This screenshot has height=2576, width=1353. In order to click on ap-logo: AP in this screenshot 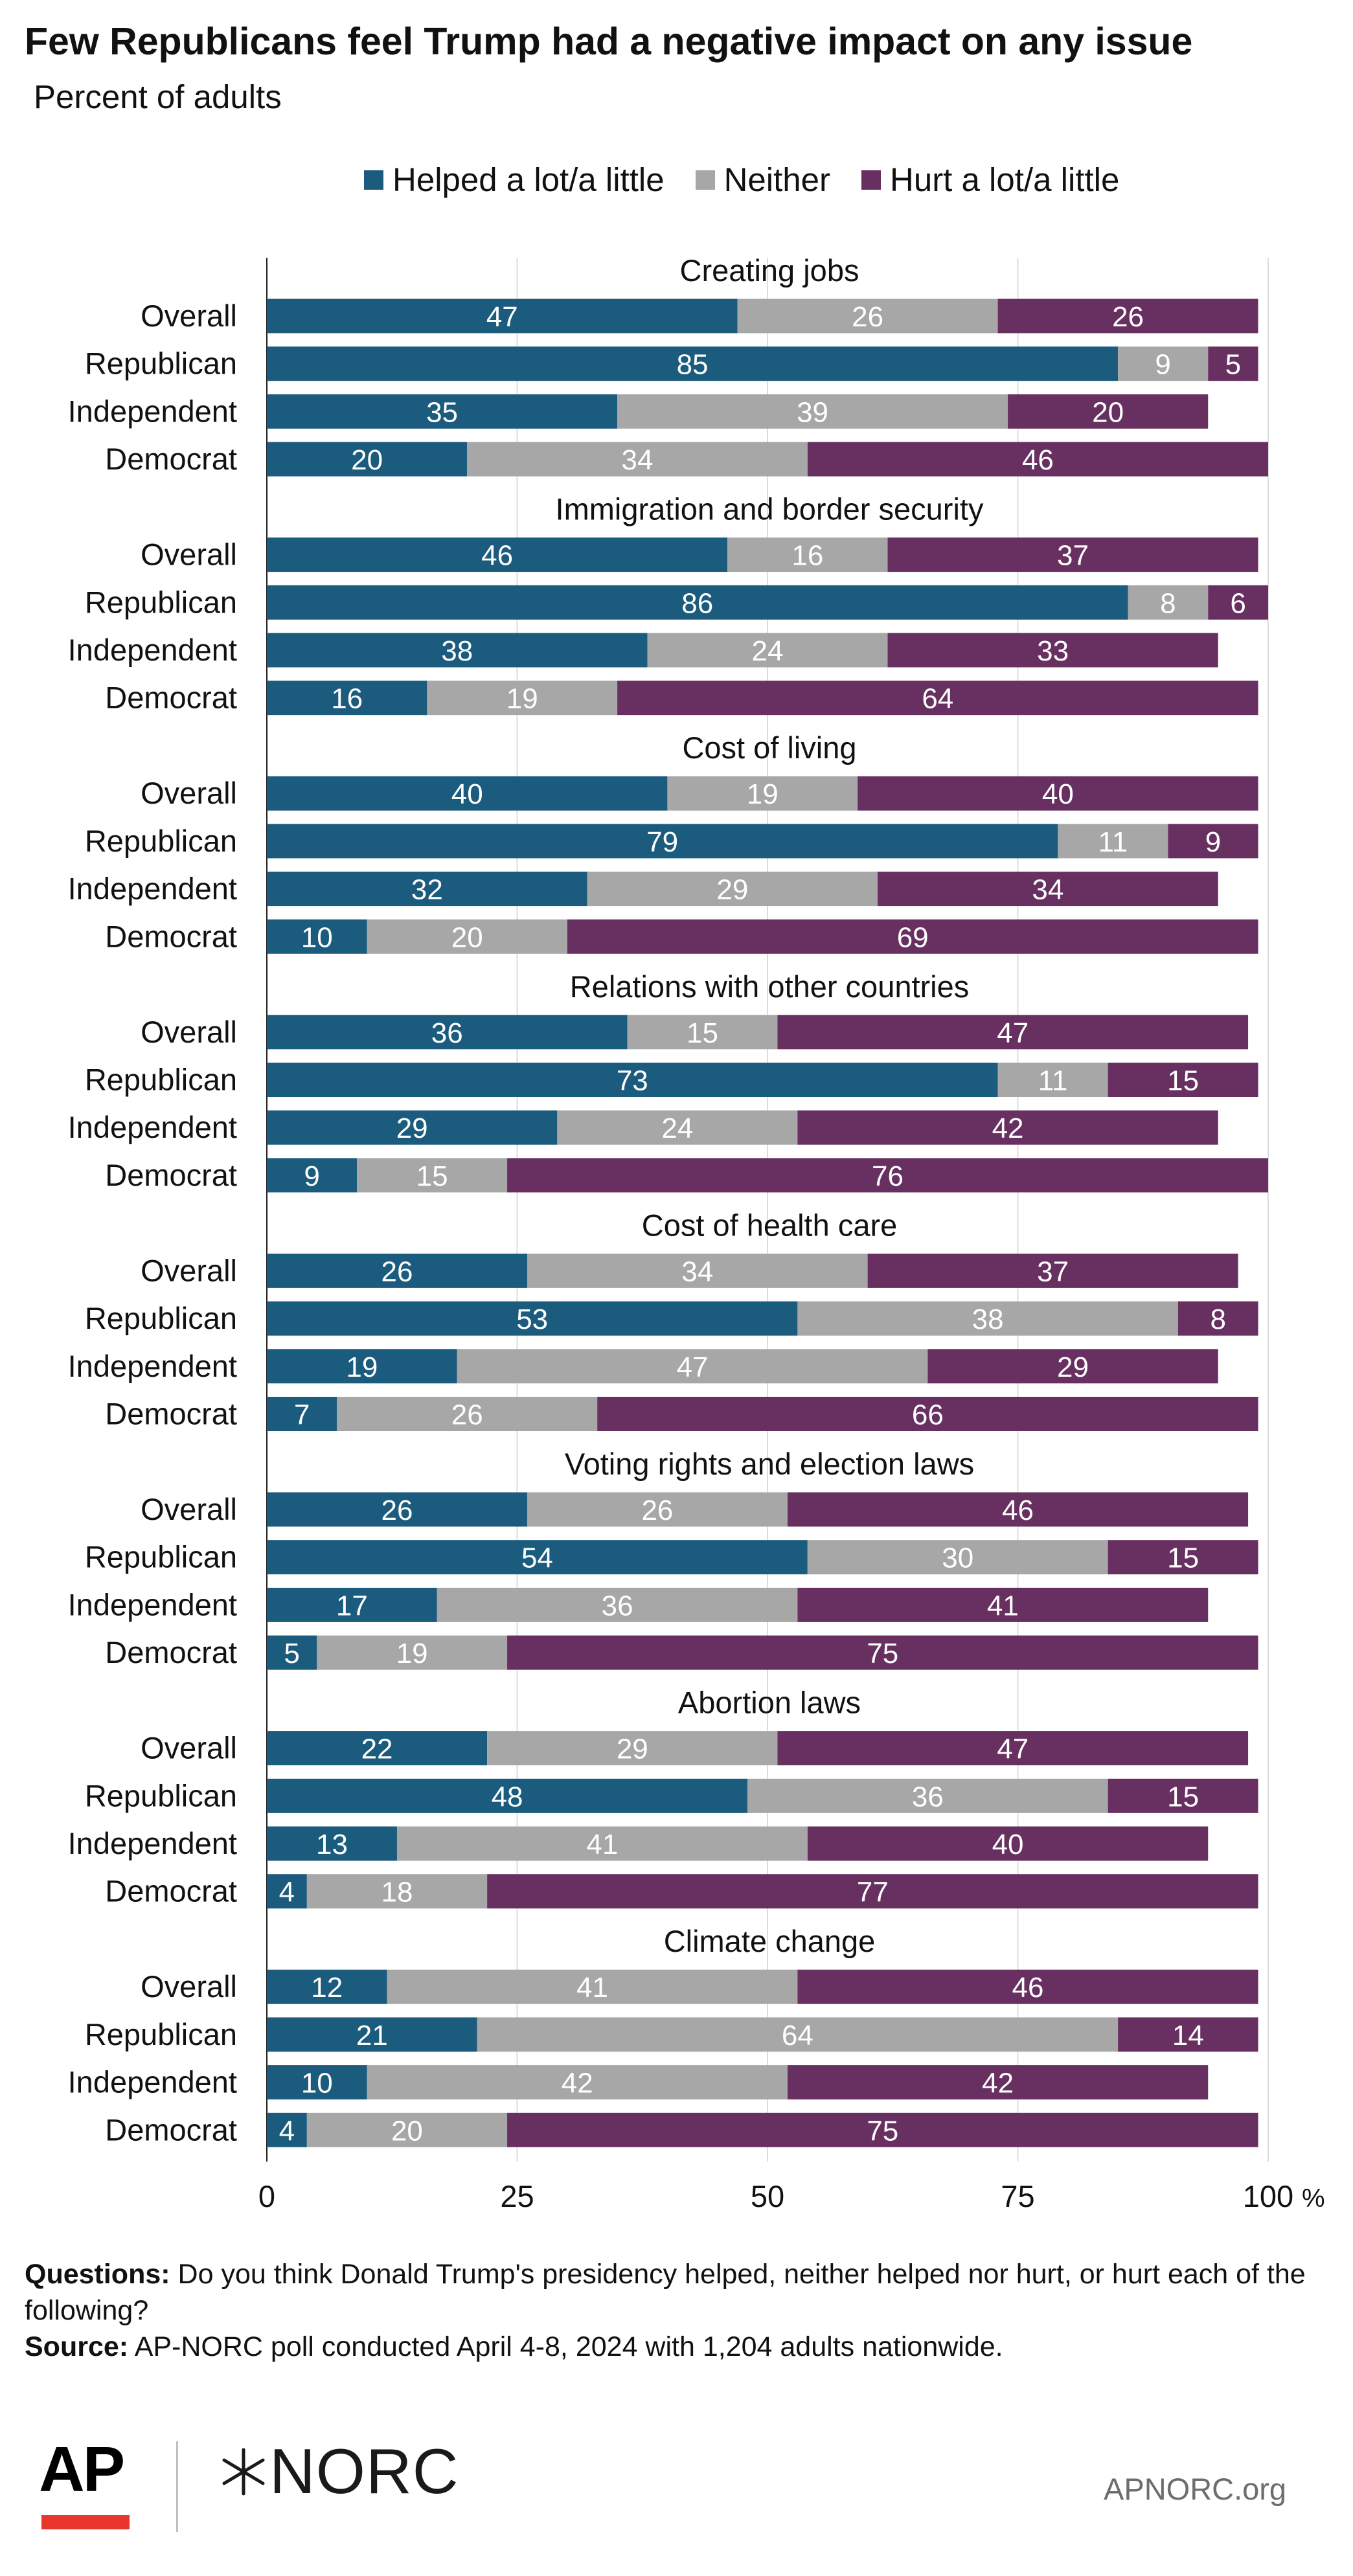, I will do `click(82, 2469)`.